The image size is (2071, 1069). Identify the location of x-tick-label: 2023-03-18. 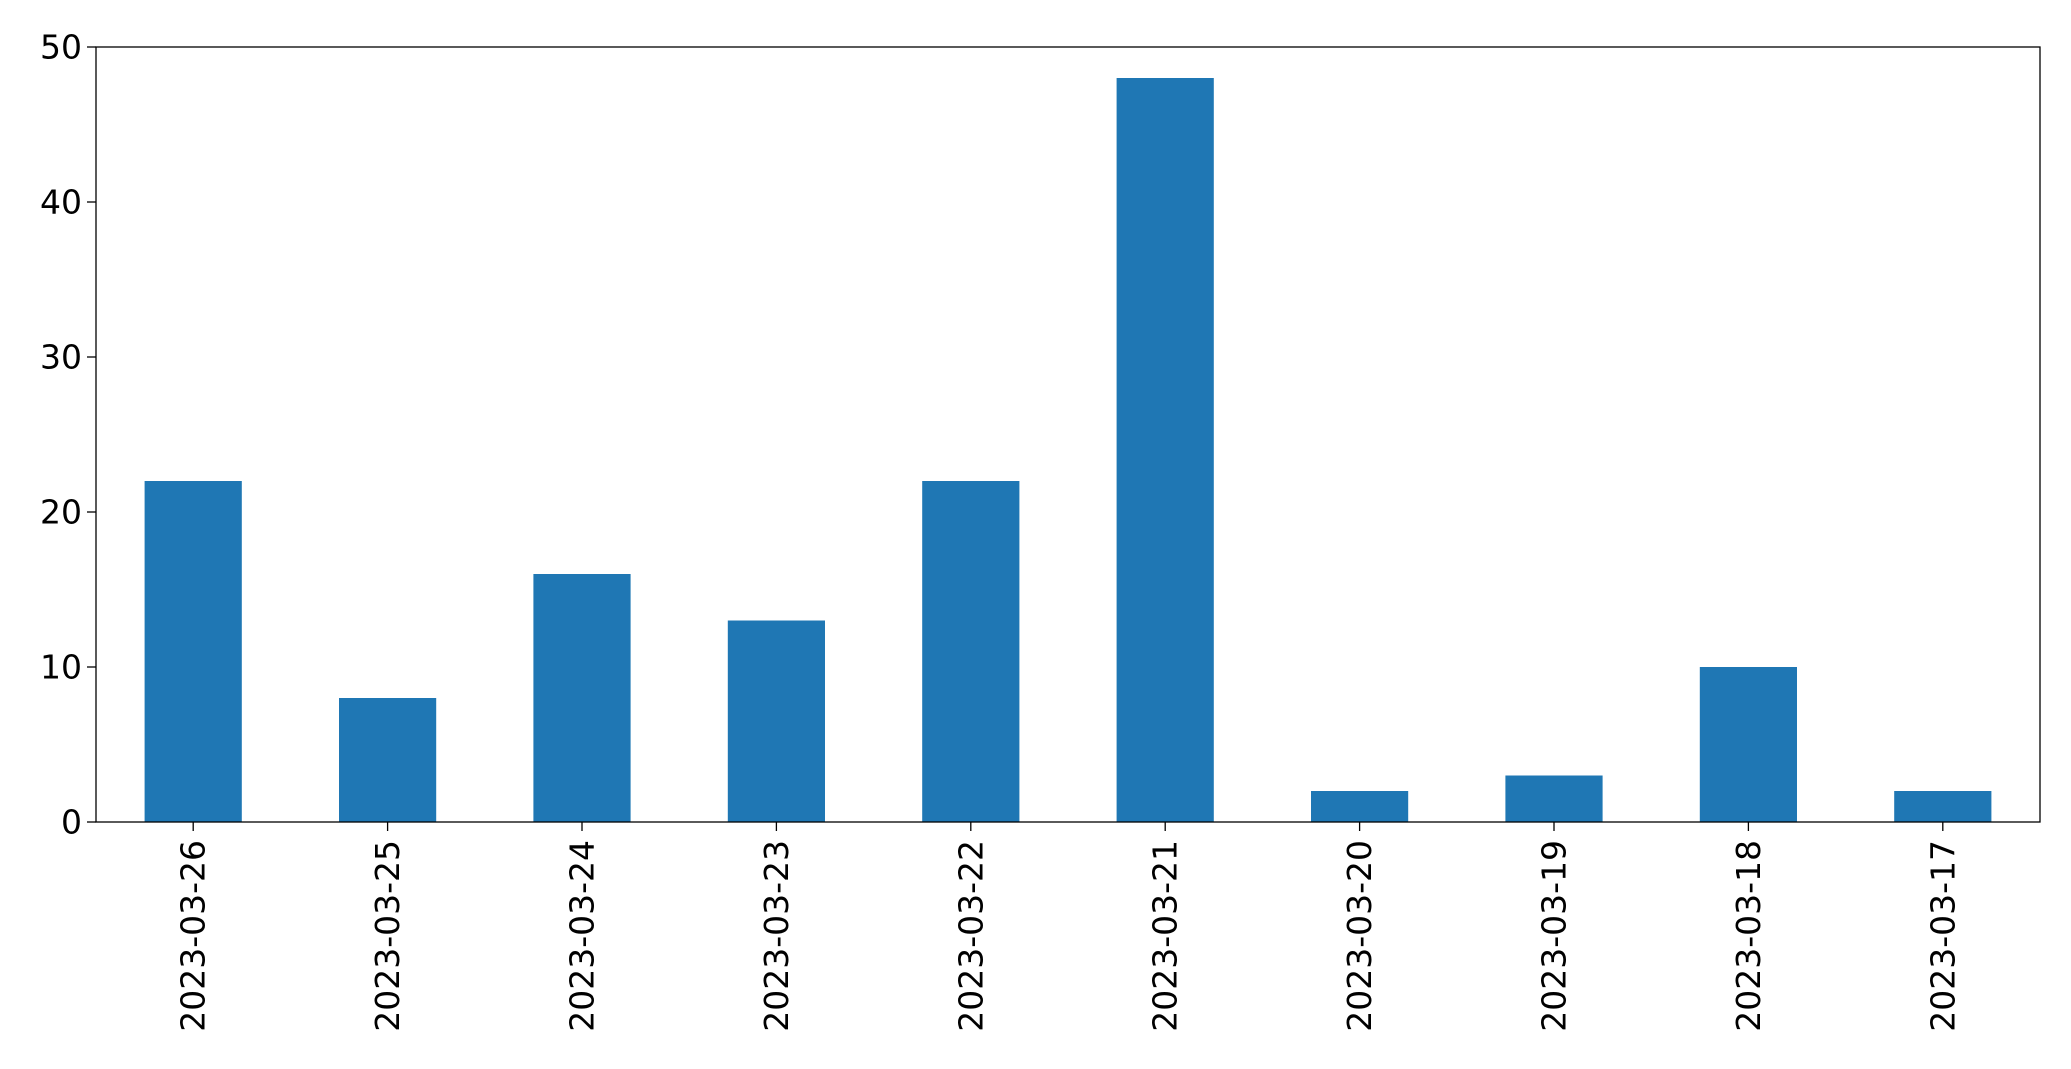
(1748, 936).